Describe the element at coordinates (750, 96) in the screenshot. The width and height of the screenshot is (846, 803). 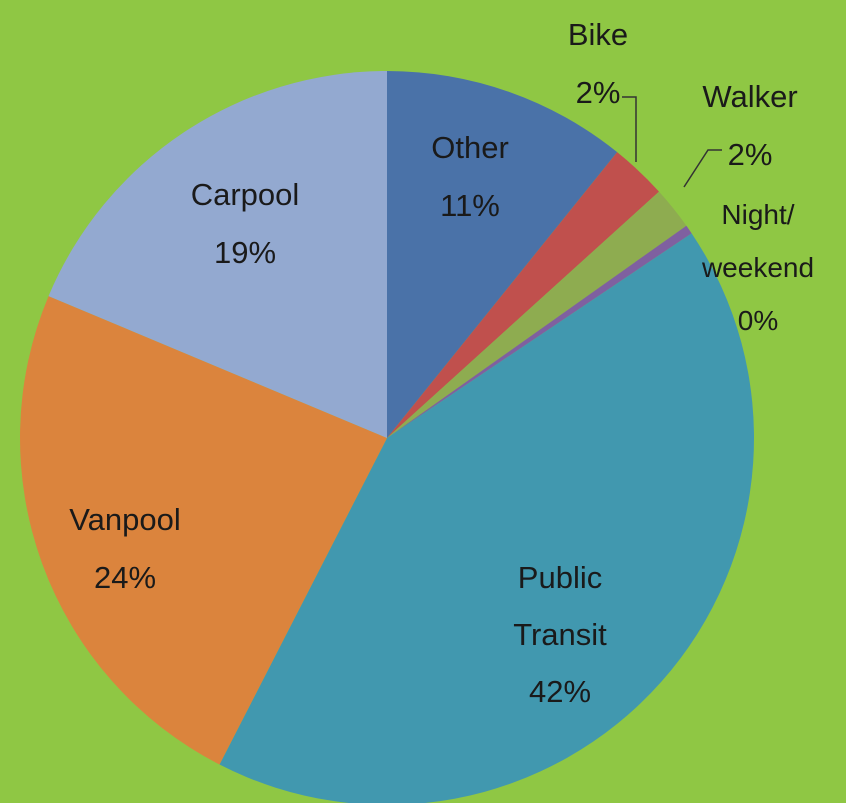
I see `category-label: Walker` at that location.